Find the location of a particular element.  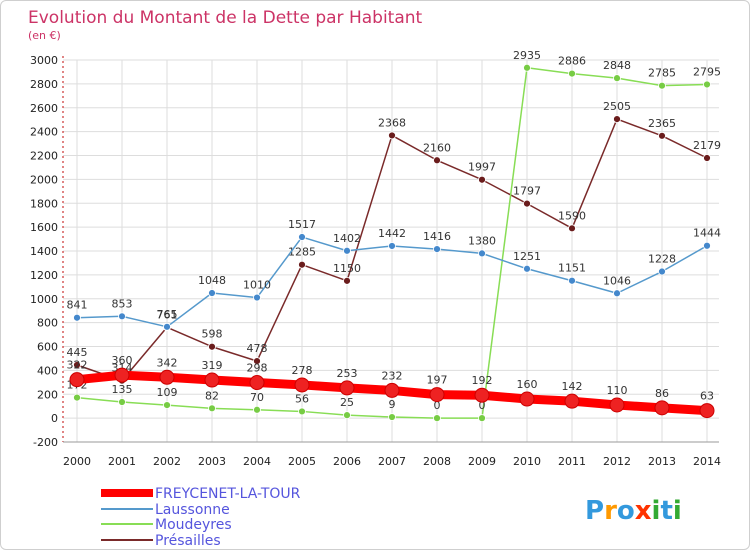

data-label: 445 is located at coordinates (77, 352).